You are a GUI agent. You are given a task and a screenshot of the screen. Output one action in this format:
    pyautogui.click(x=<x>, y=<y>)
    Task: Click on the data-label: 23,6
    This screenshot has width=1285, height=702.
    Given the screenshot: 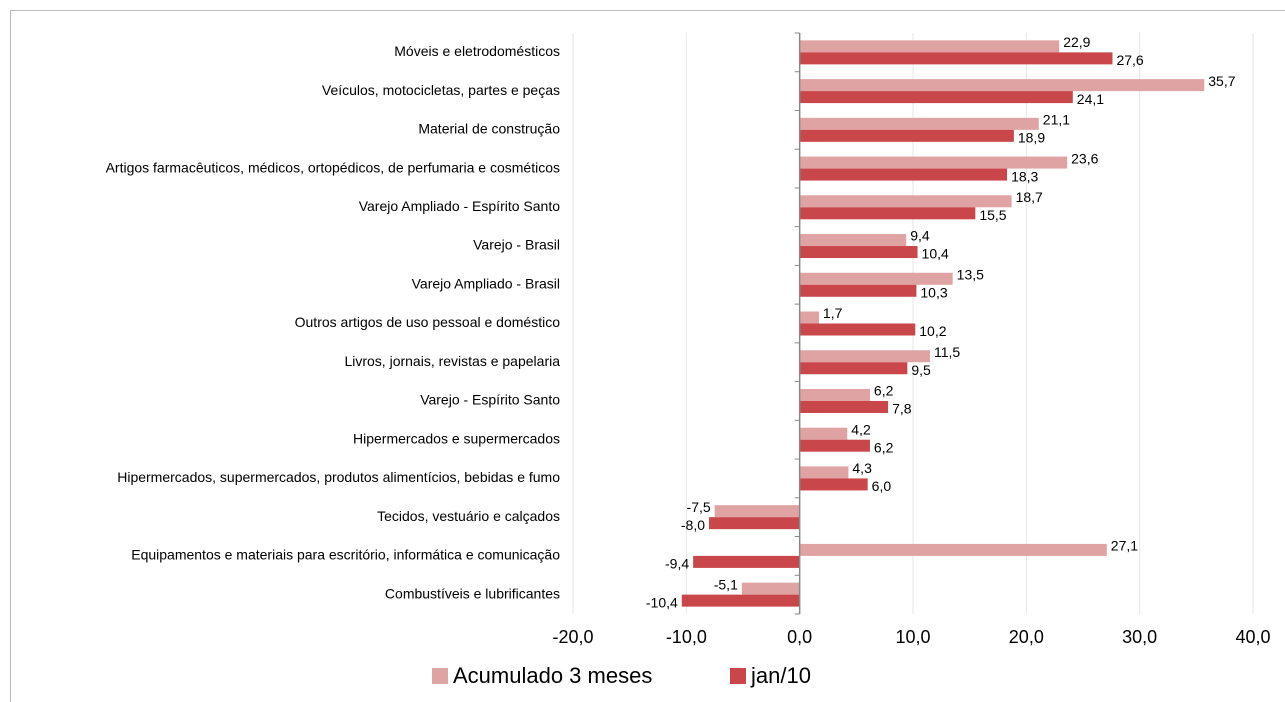 What is the action you would take?
    pyautogui.click(x=1084, y=158)
    